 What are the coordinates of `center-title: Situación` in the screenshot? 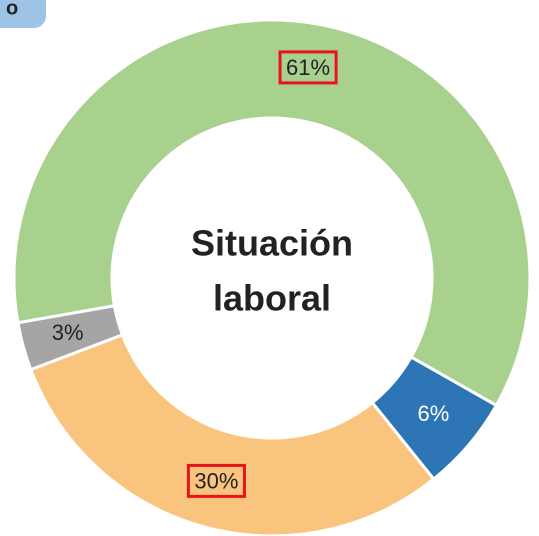 It's located at (272, 243).